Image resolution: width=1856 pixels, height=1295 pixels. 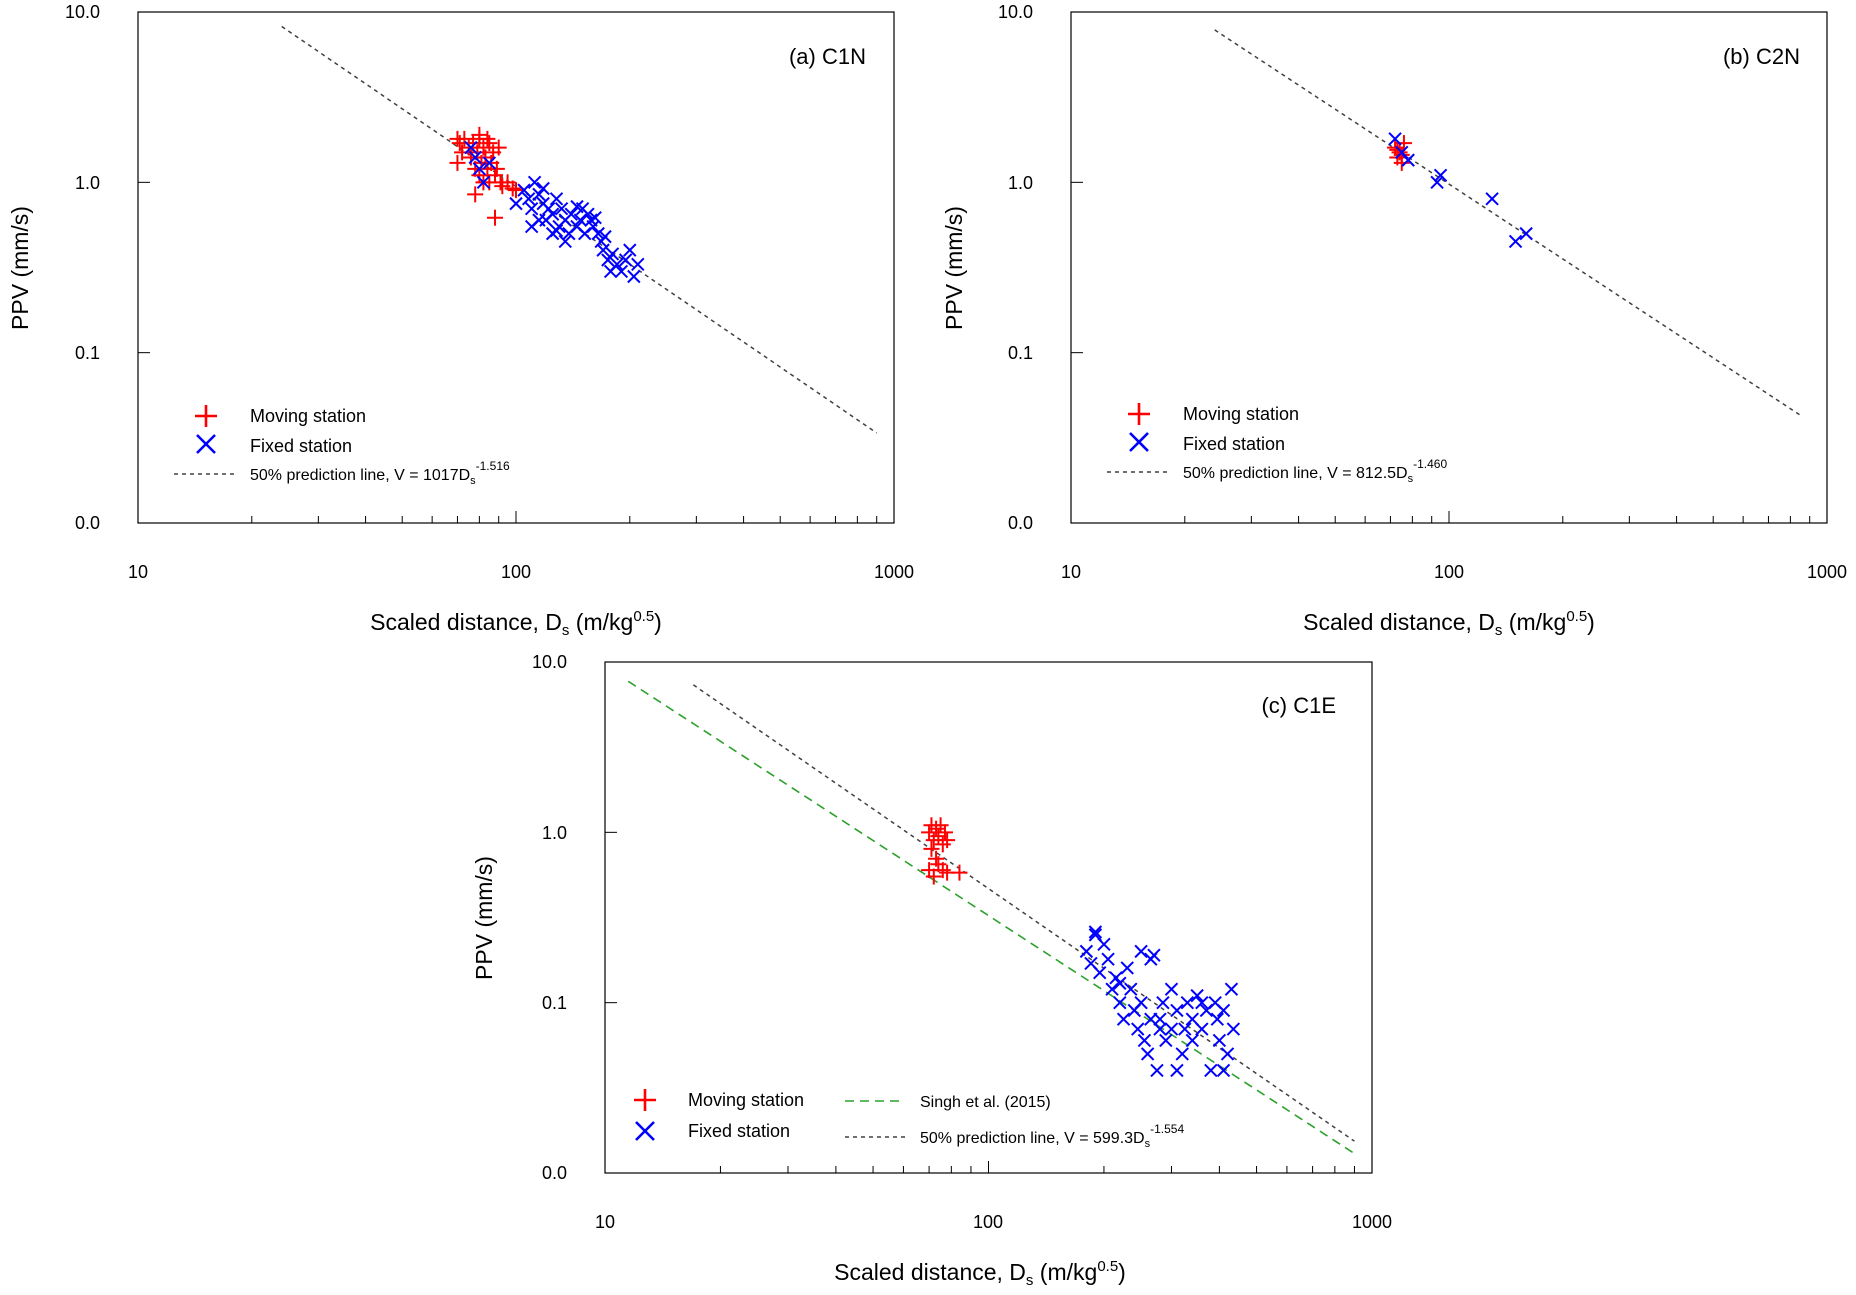 I want to click on x-axis-label-sub: s, so click(x=1030, y=1280).